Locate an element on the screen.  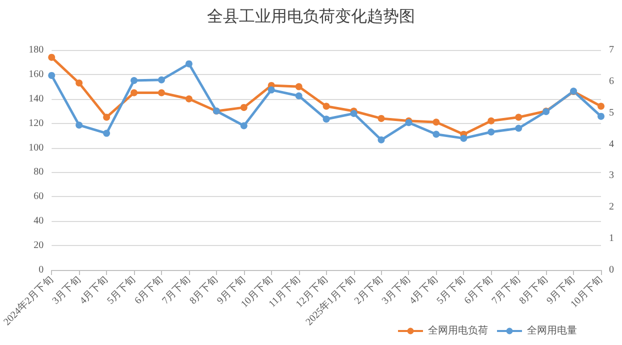
y-tick-label: 80 is located at coordinates (39, 172).